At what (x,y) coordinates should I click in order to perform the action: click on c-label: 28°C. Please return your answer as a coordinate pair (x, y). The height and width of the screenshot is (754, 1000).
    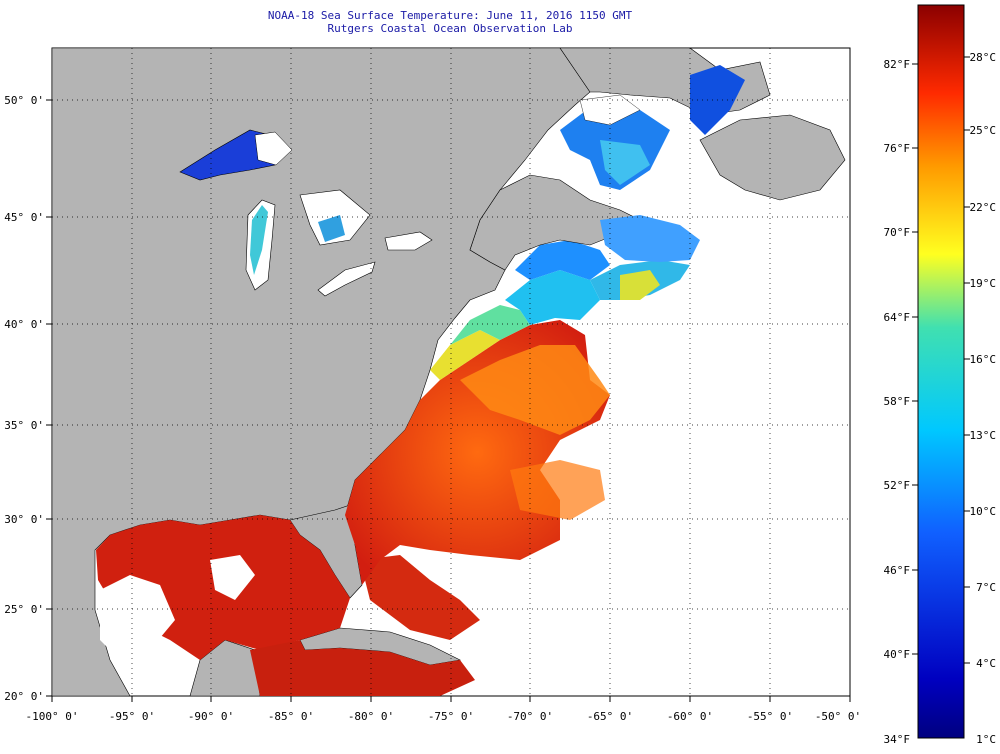
    Looking at the image, I should click on (983, 57).